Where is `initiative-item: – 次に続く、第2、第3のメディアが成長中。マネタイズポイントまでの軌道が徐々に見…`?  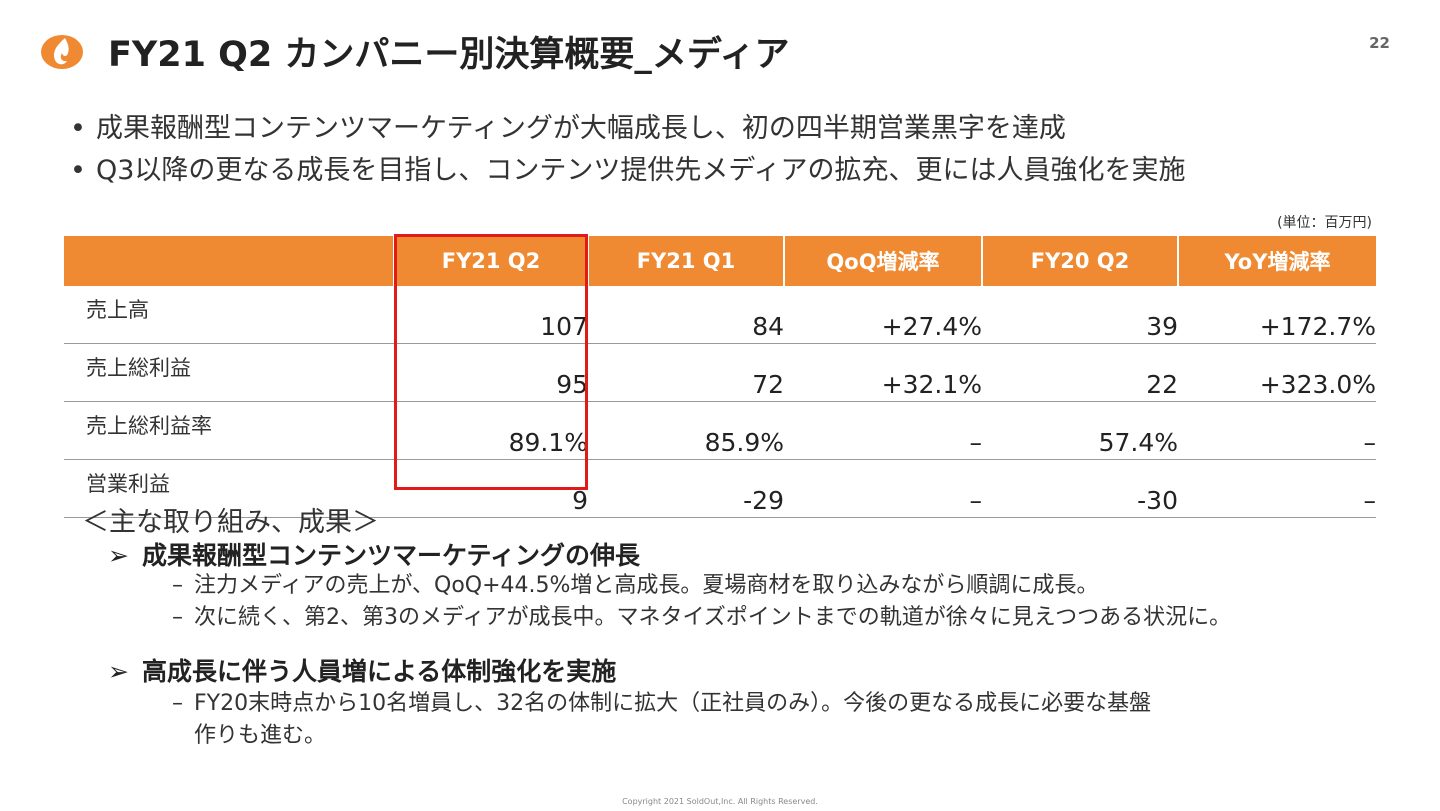
initiative-item: – 次に続く、第2、第3のメディアが成長中。マネタイズポイントまでの軌道が徐々に見… is located at coordinates (701, 618).